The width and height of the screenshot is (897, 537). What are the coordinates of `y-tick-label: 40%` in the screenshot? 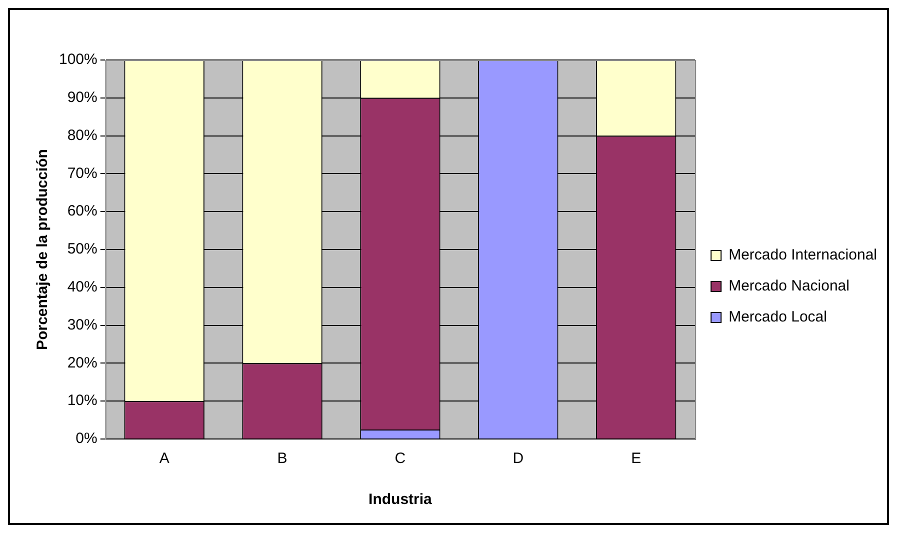 It's located at (82, 287).